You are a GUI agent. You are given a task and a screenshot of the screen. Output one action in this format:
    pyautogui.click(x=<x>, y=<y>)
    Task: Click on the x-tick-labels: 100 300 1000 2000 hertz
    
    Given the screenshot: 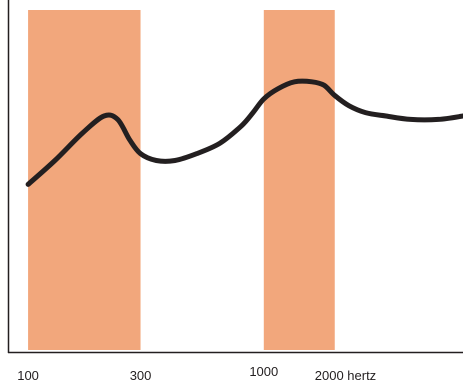 What is the action you would take?
    pyautogui.click(x=196, y=373)
    